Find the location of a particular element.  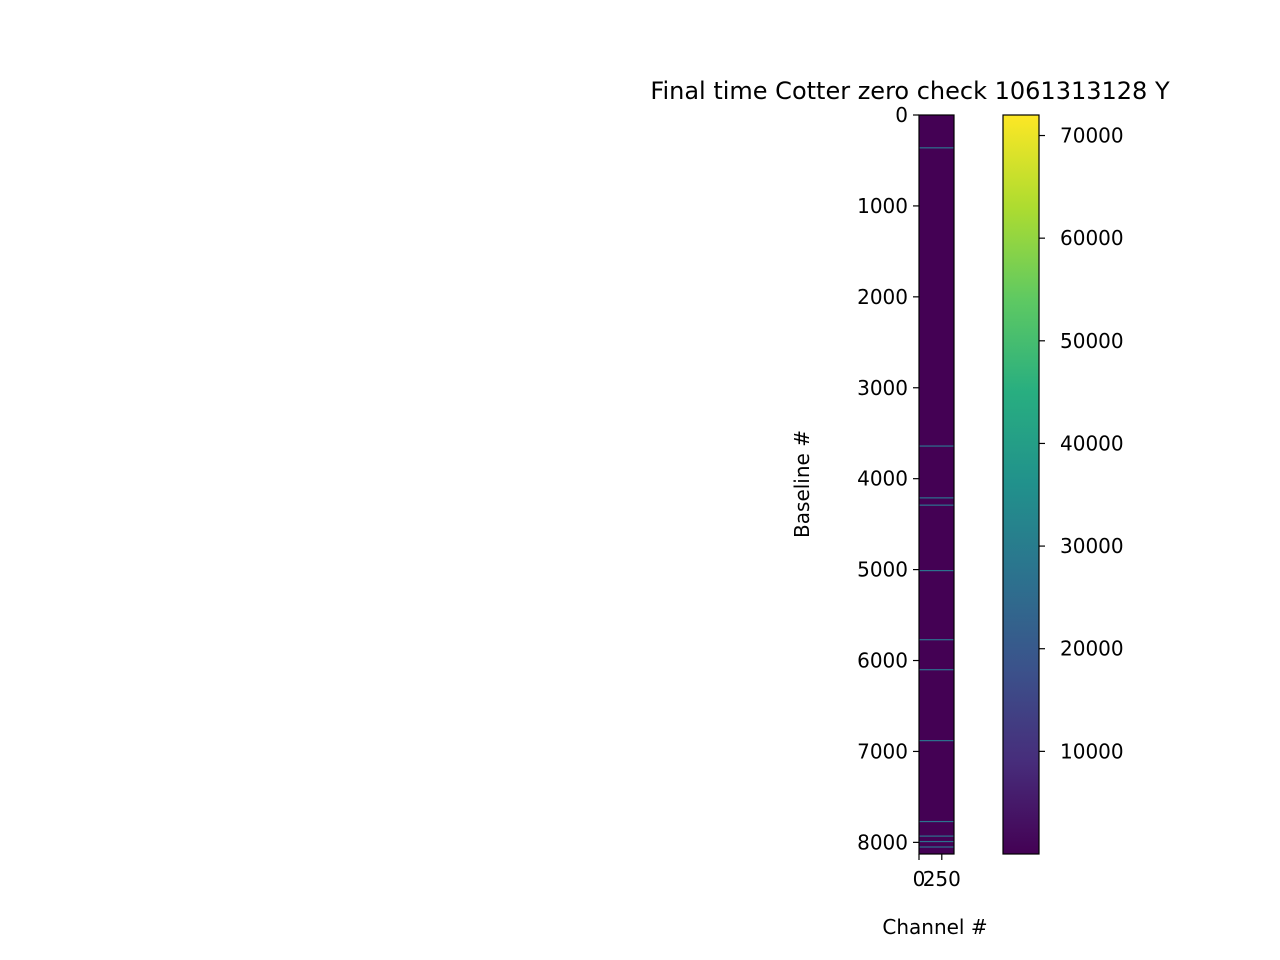

y-tick-label: 0 is located at coordinates (901, 115).